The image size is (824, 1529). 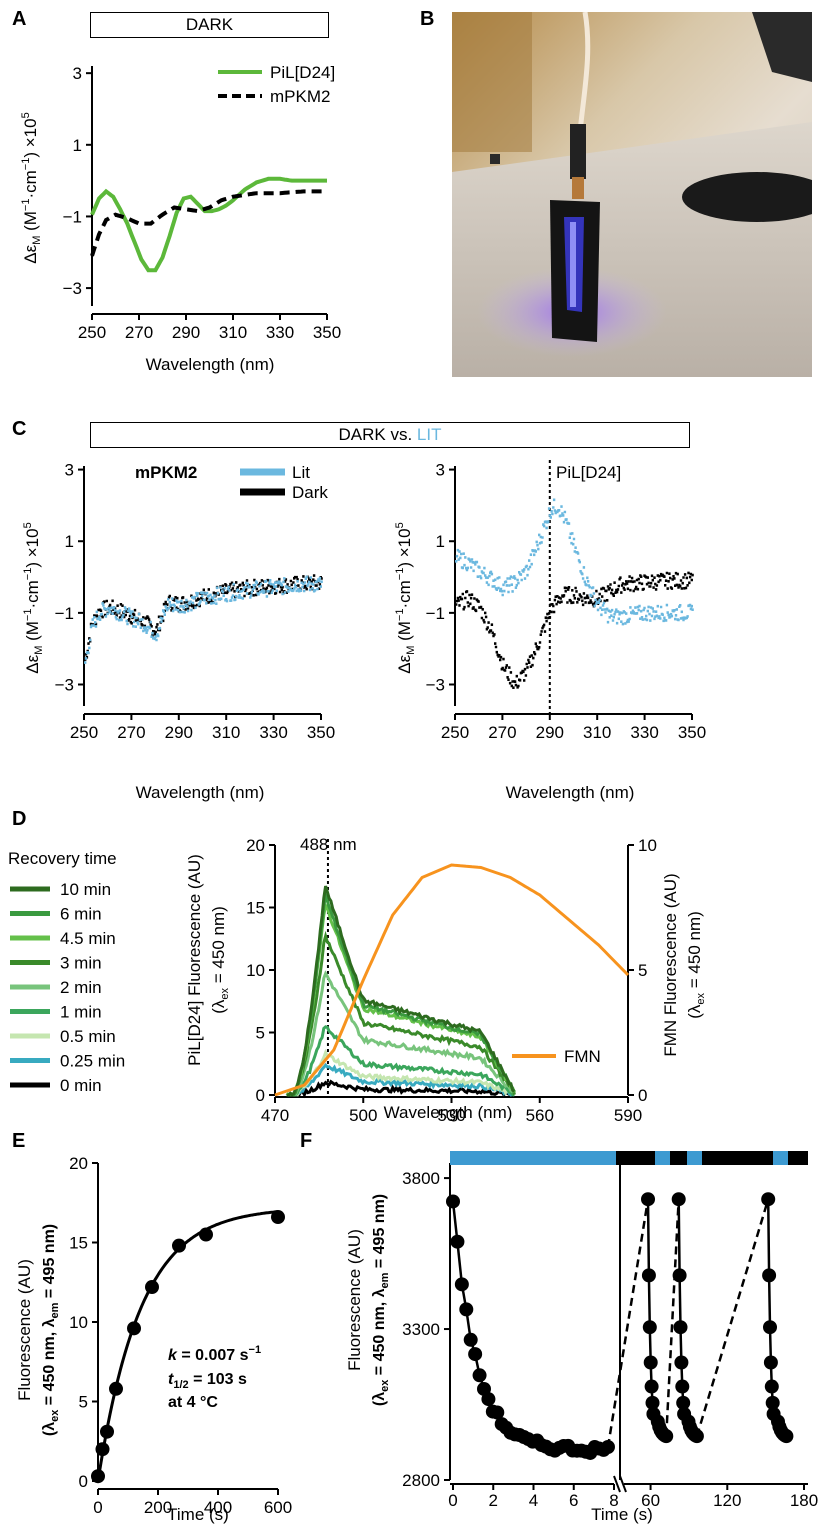 What do you see at coordinates (78, 1163) in the screenshot?
I see `chart-e-ytick-label: 20` at bounding box center [78, 1163].